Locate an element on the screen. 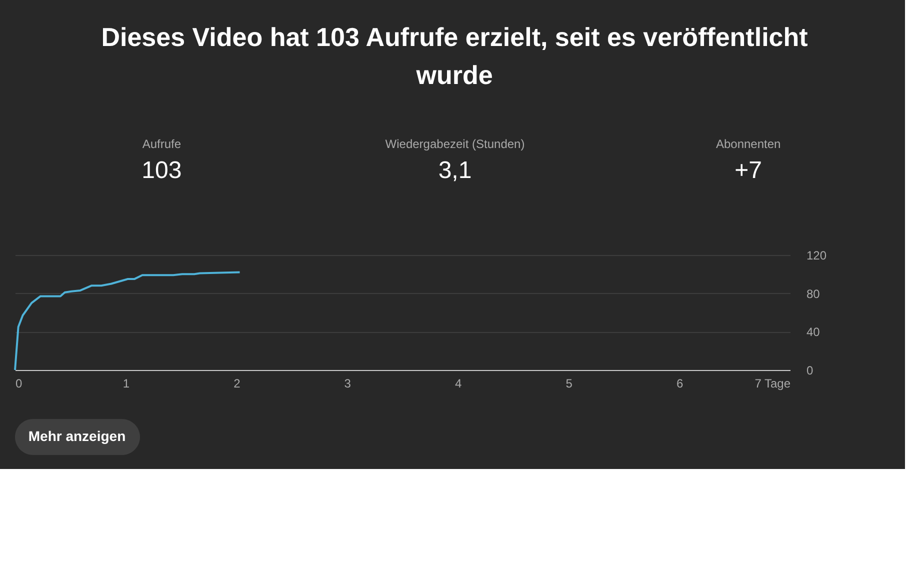 The image size is (908, 573). text: Wiedergabezeit (Stunden) is located at coordinates (455, 144).